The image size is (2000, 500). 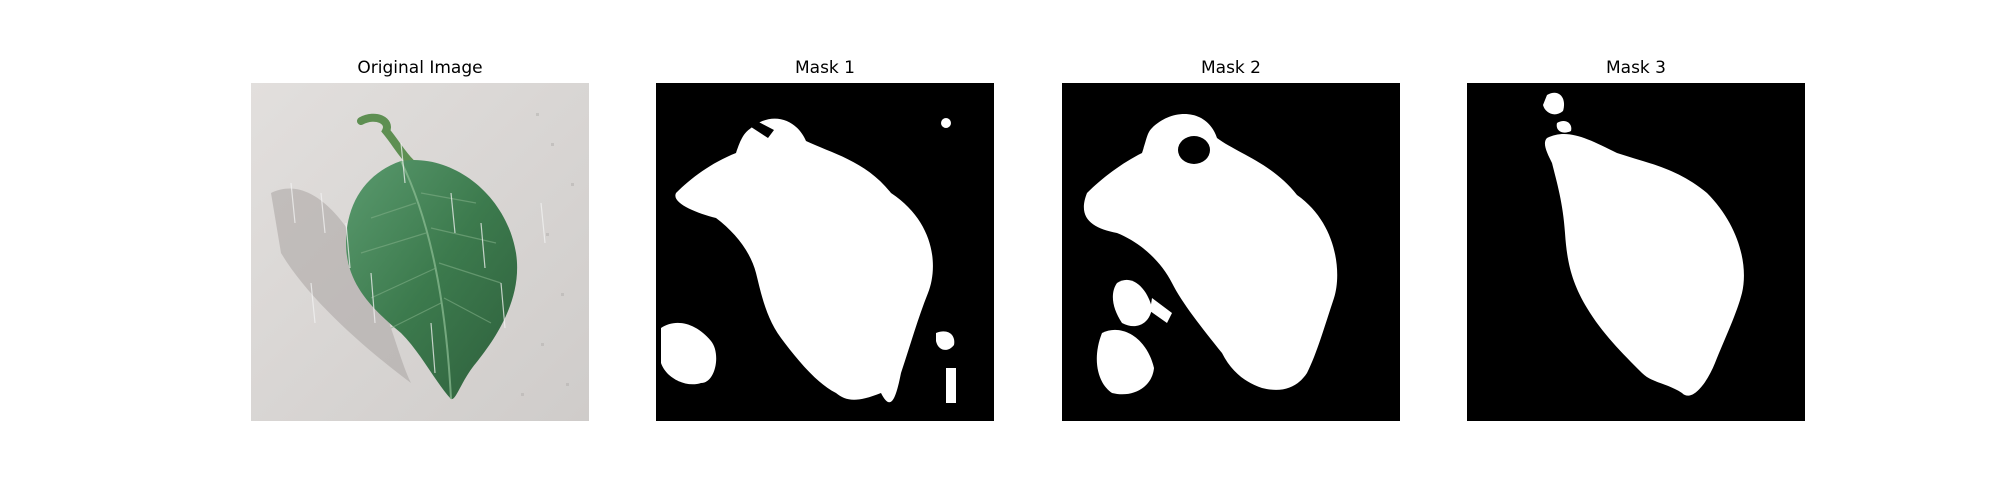 I want to click on panel-title-mask-1: Mask 1, so click(x=824, y=68).